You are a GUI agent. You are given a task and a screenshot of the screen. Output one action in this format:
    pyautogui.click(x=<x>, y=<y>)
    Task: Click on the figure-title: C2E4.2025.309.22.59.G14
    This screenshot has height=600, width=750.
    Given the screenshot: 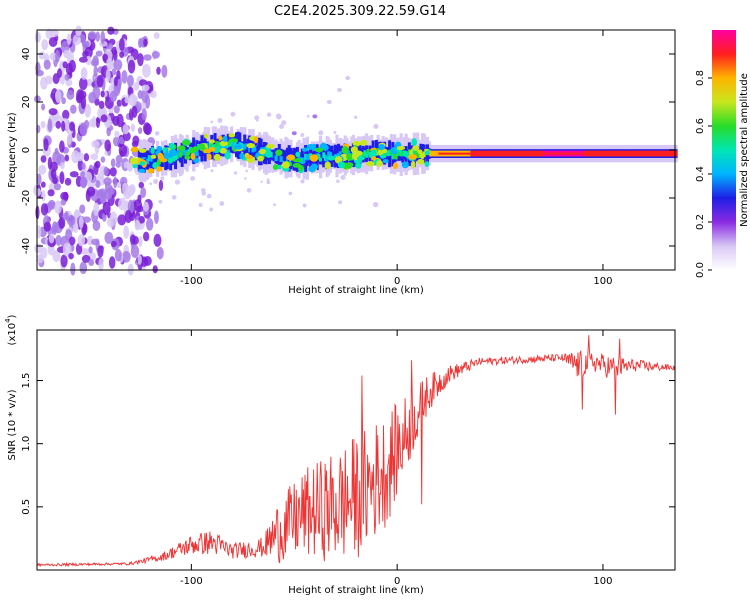 What is the action you would take?
    pyautogui.click(x=360, y=11)
    